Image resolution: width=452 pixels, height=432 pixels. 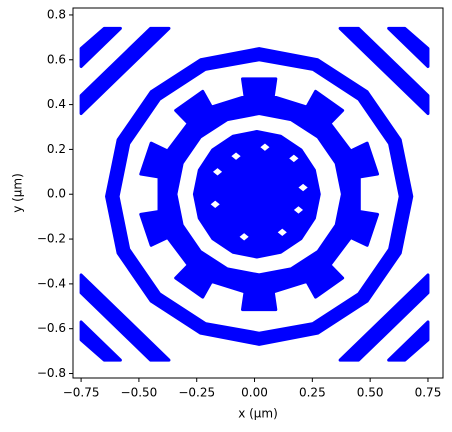 What do you see at coordinates (51, 239) in the screenshot?
I see `y-tick-label: −0.2` at bounding box center [51, 239].